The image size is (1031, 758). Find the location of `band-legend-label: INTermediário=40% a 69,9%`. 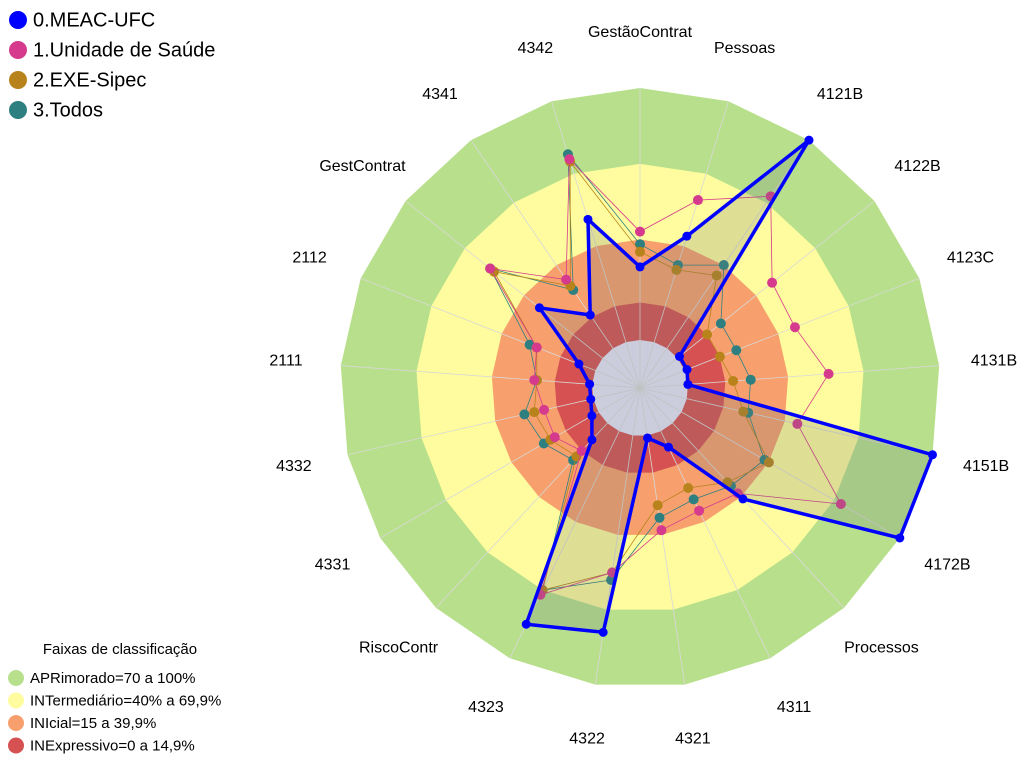

band-legend-label: INTermediário=40% a 69,9% is located at coordinates (125, 700).